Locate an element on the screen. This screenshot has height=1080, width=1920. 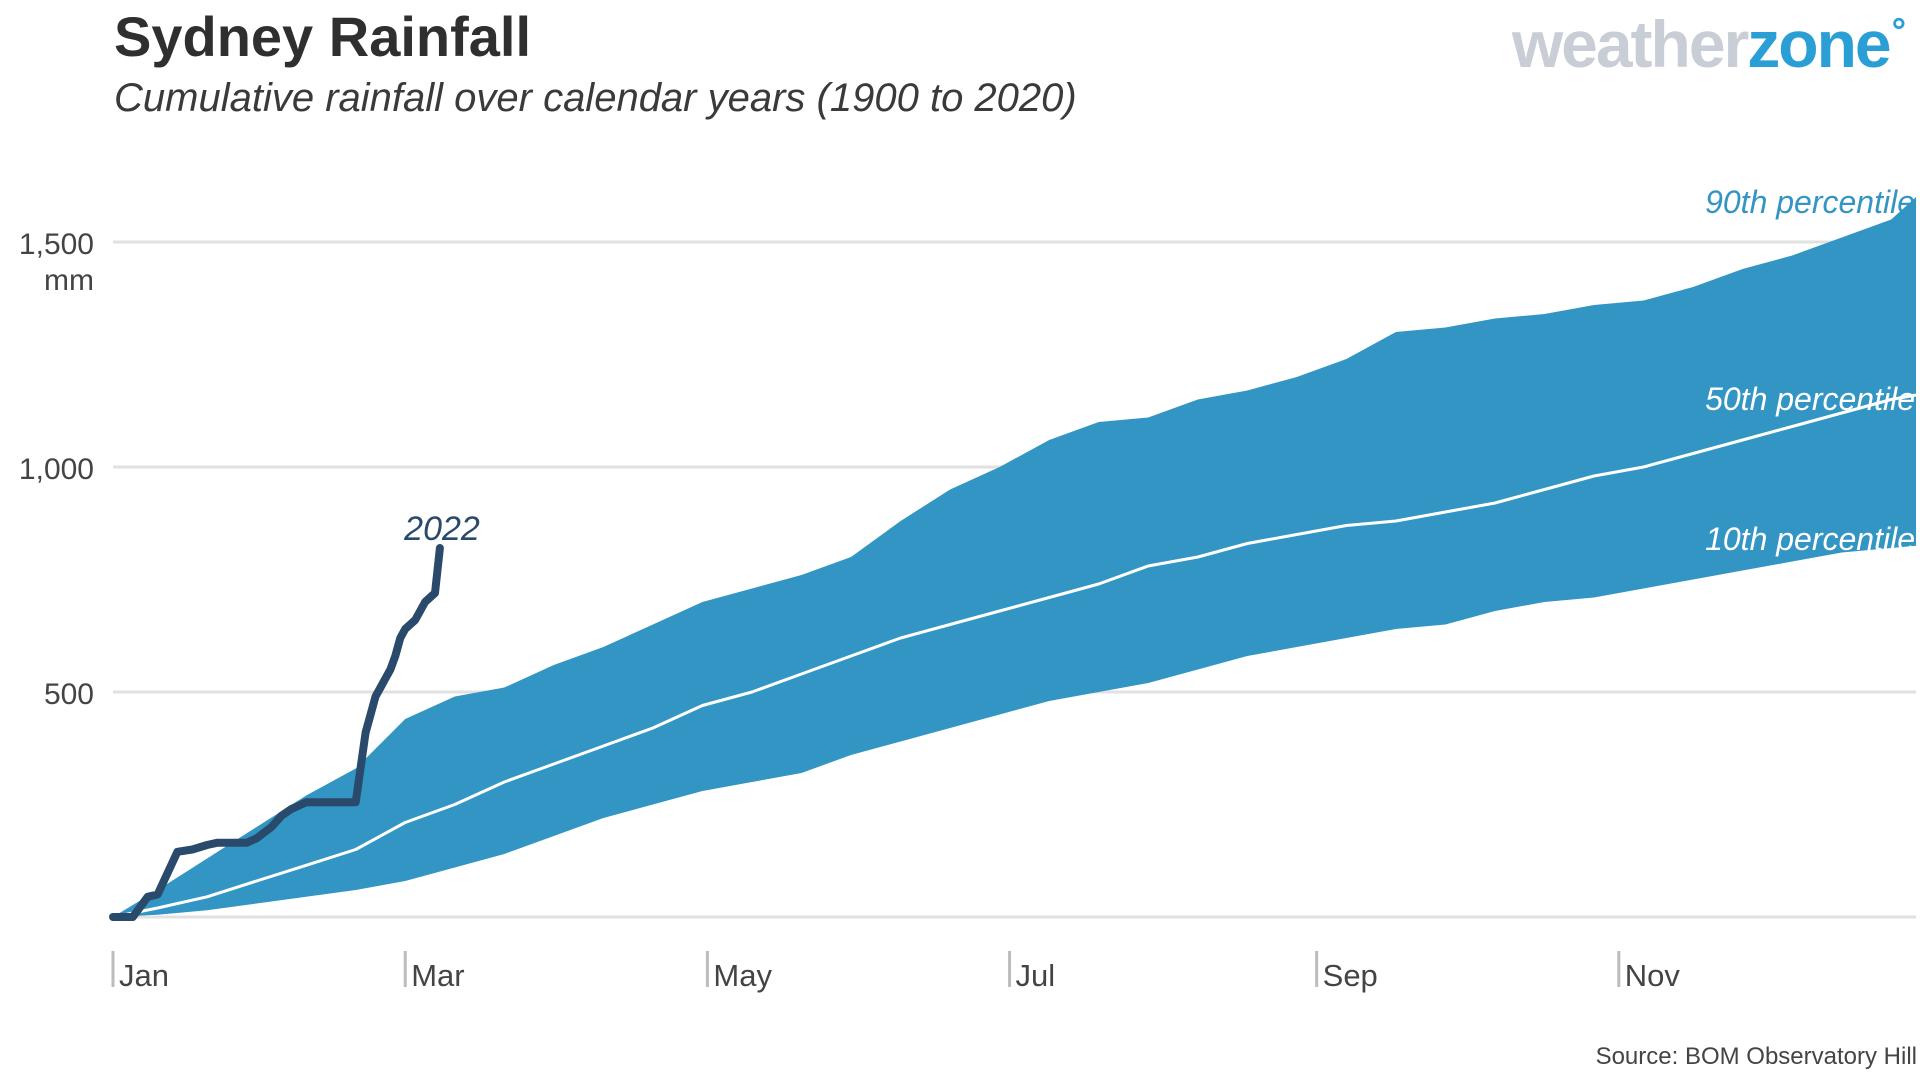
y-tick-label-1500: 1,500 is located at coordinates (56, 244).